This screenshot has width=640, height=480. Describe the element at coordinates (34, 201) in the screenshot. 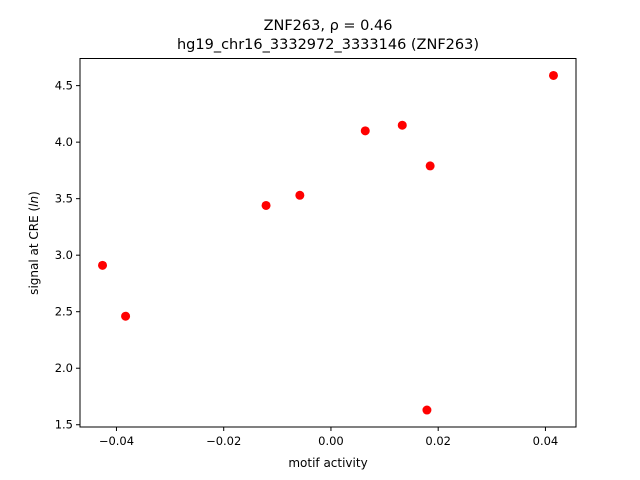

I see `y-axis-label-unit: ln` at that location.